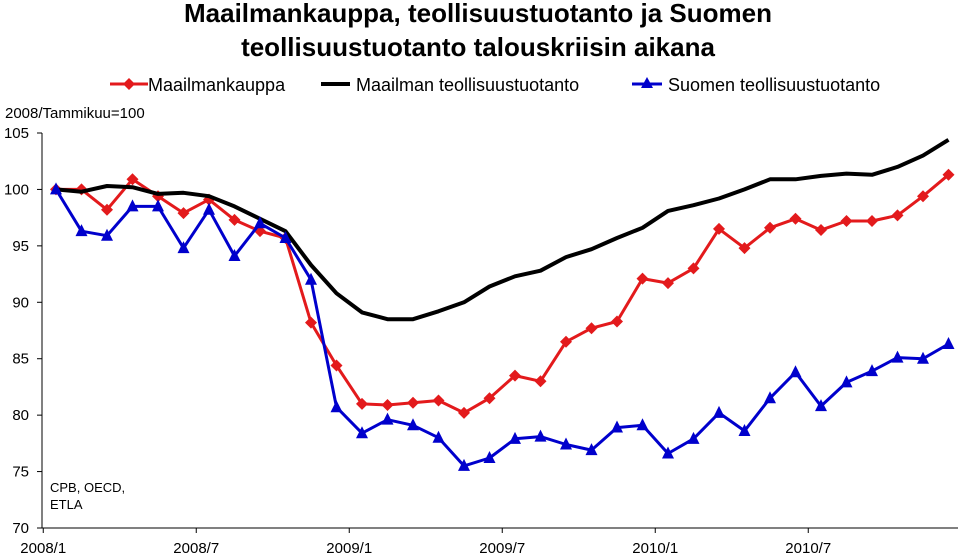 This screenshot has height=557, width=960. I want to click on x-tick-label: 2009/1, so click(349, 548).